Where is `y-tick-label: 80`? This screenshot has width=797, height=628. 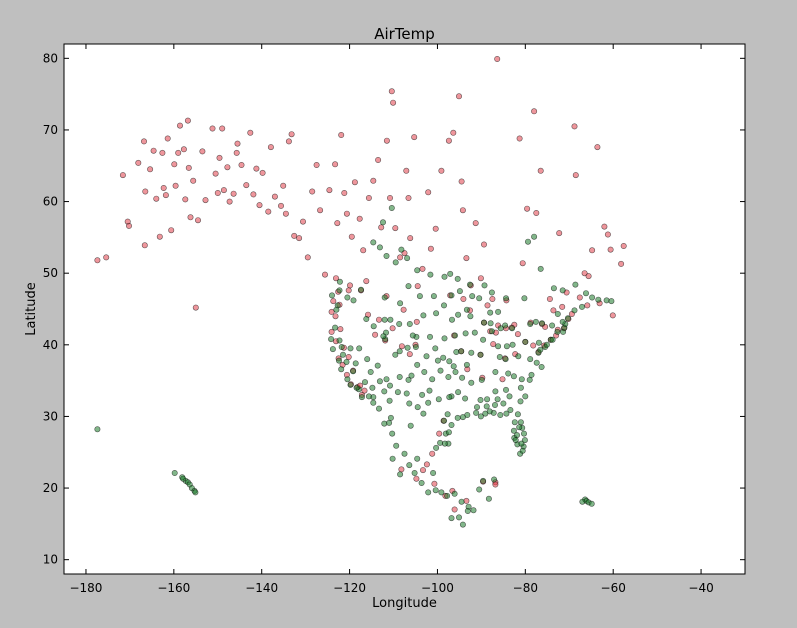
y-tick-label: 80 is located at coordinates (50, 58).